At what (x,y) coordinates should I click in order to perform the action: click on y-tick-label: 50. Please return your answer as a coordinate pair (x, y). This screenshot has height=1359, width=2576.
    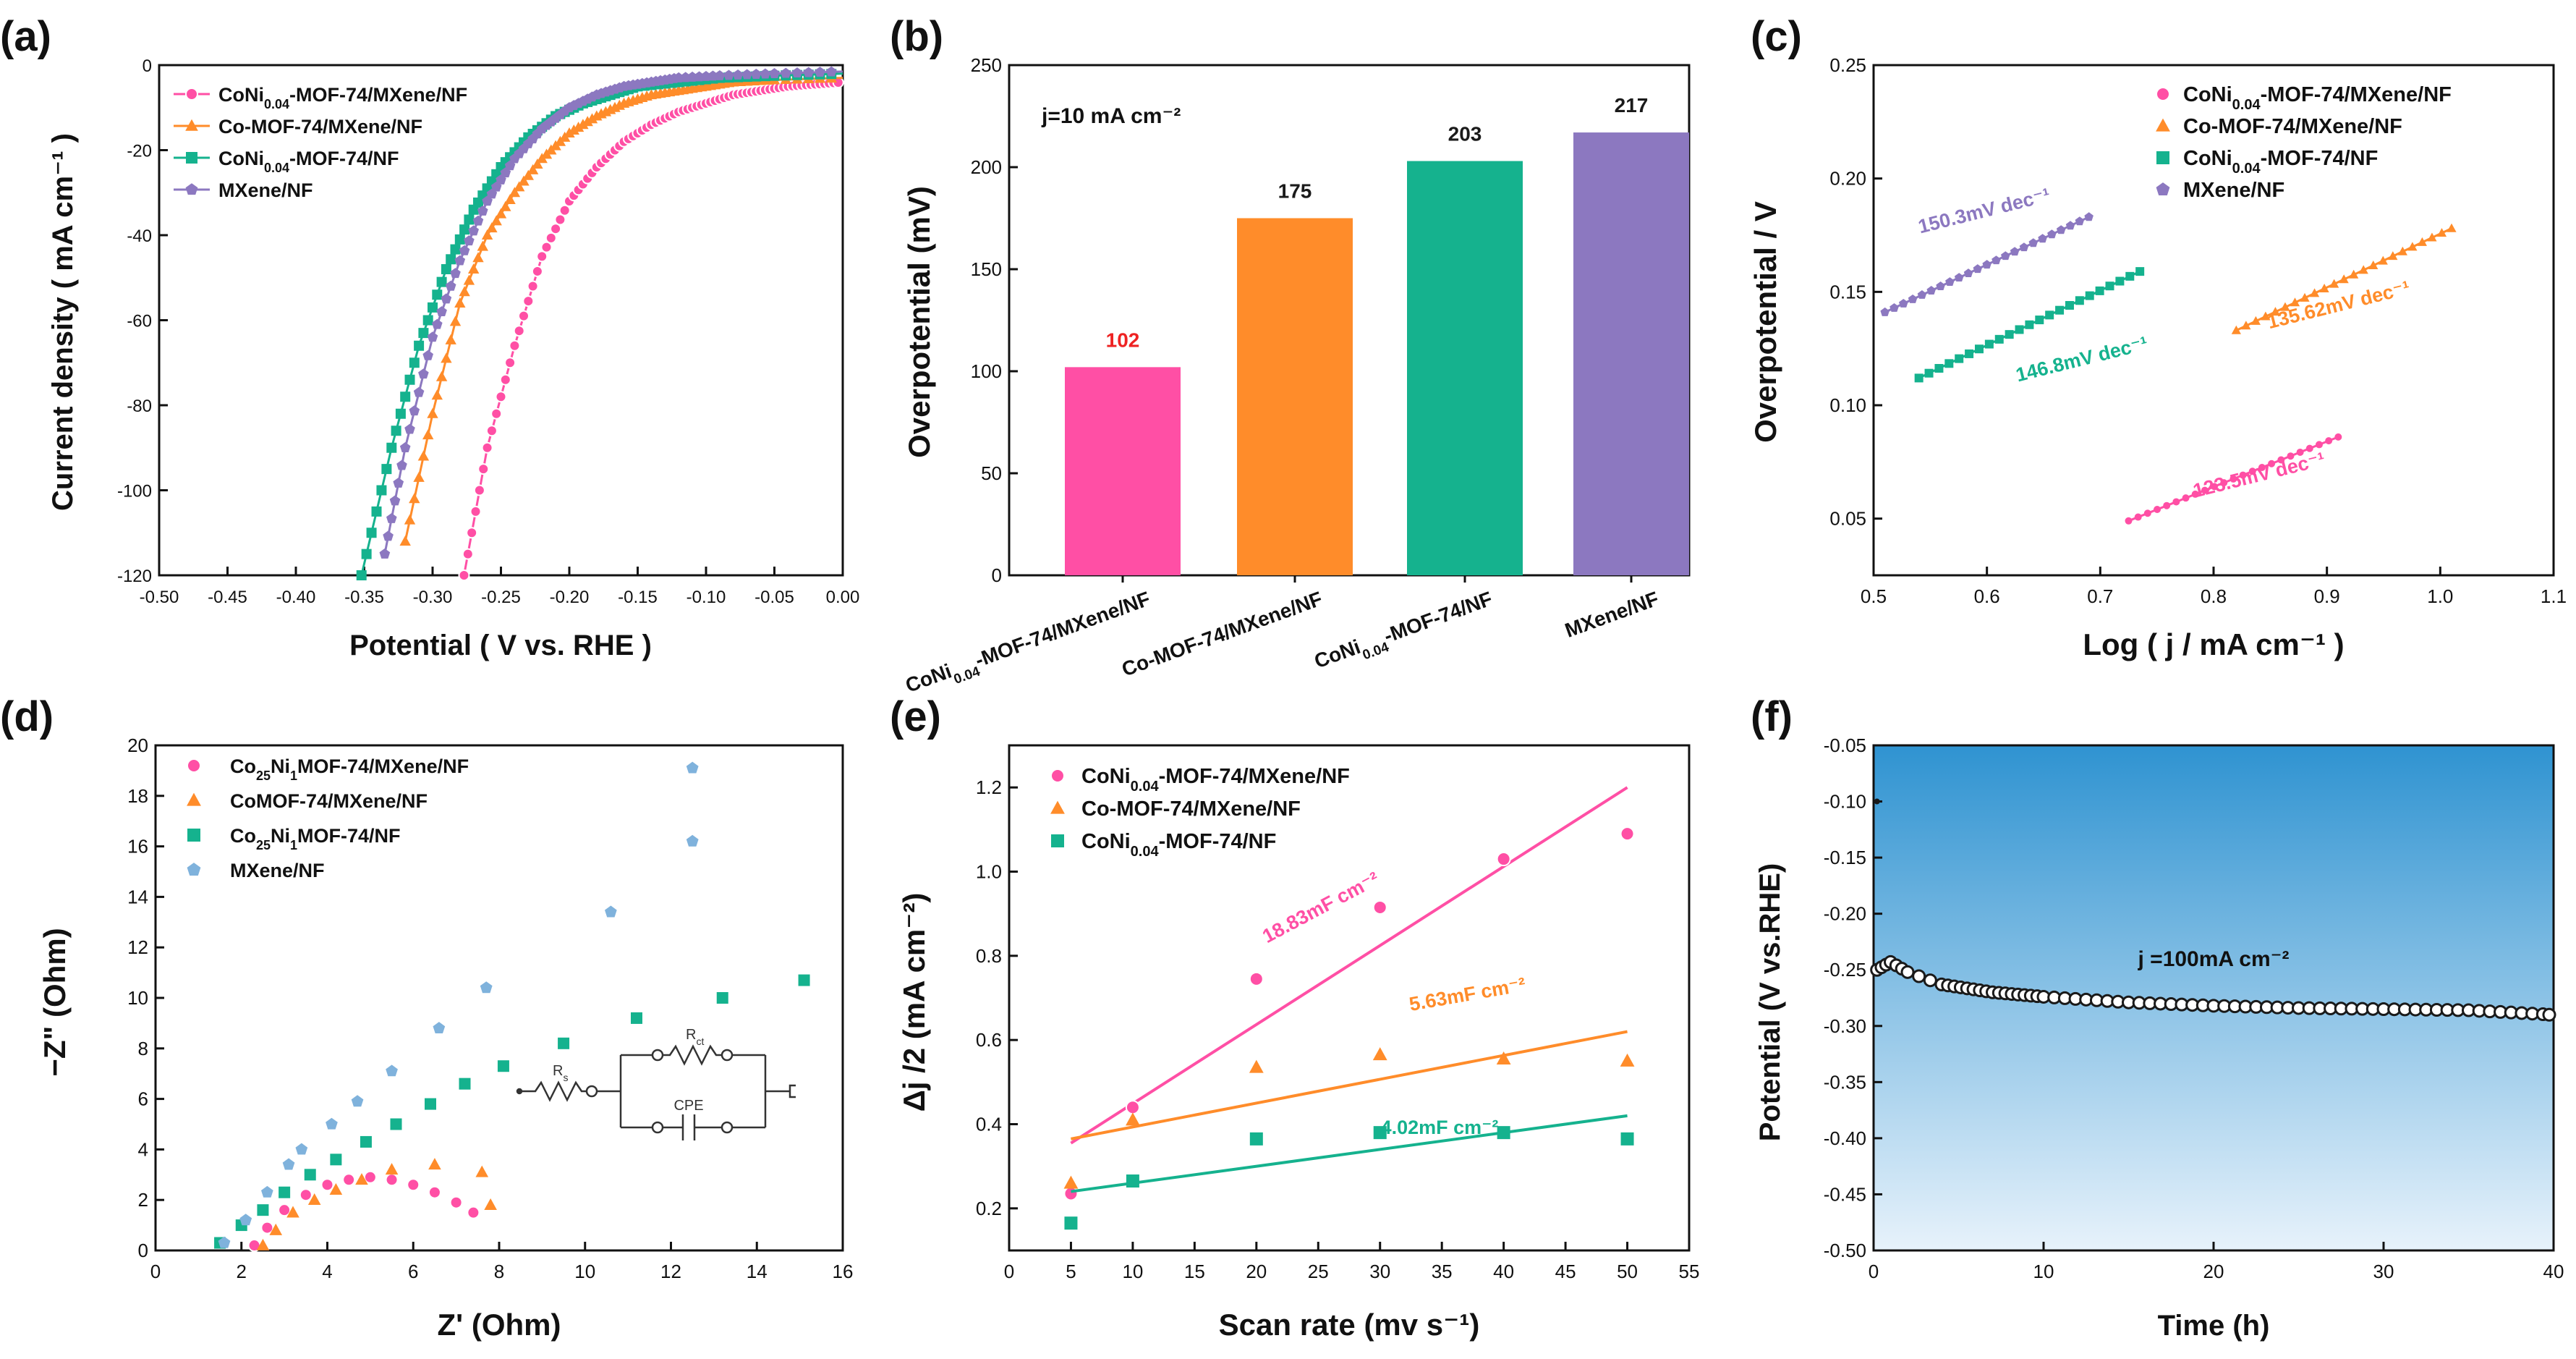
    Looking at the image, I should click on (991, 473).